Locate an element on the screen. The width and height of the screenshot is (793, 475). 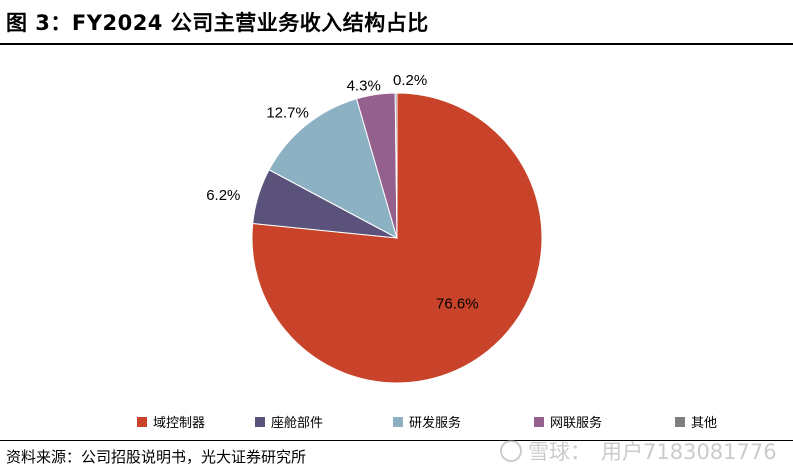
chart-legend: 域控制器 座舱部件 研发服务 网联服务 其他 is located at coordinates (396, 423).